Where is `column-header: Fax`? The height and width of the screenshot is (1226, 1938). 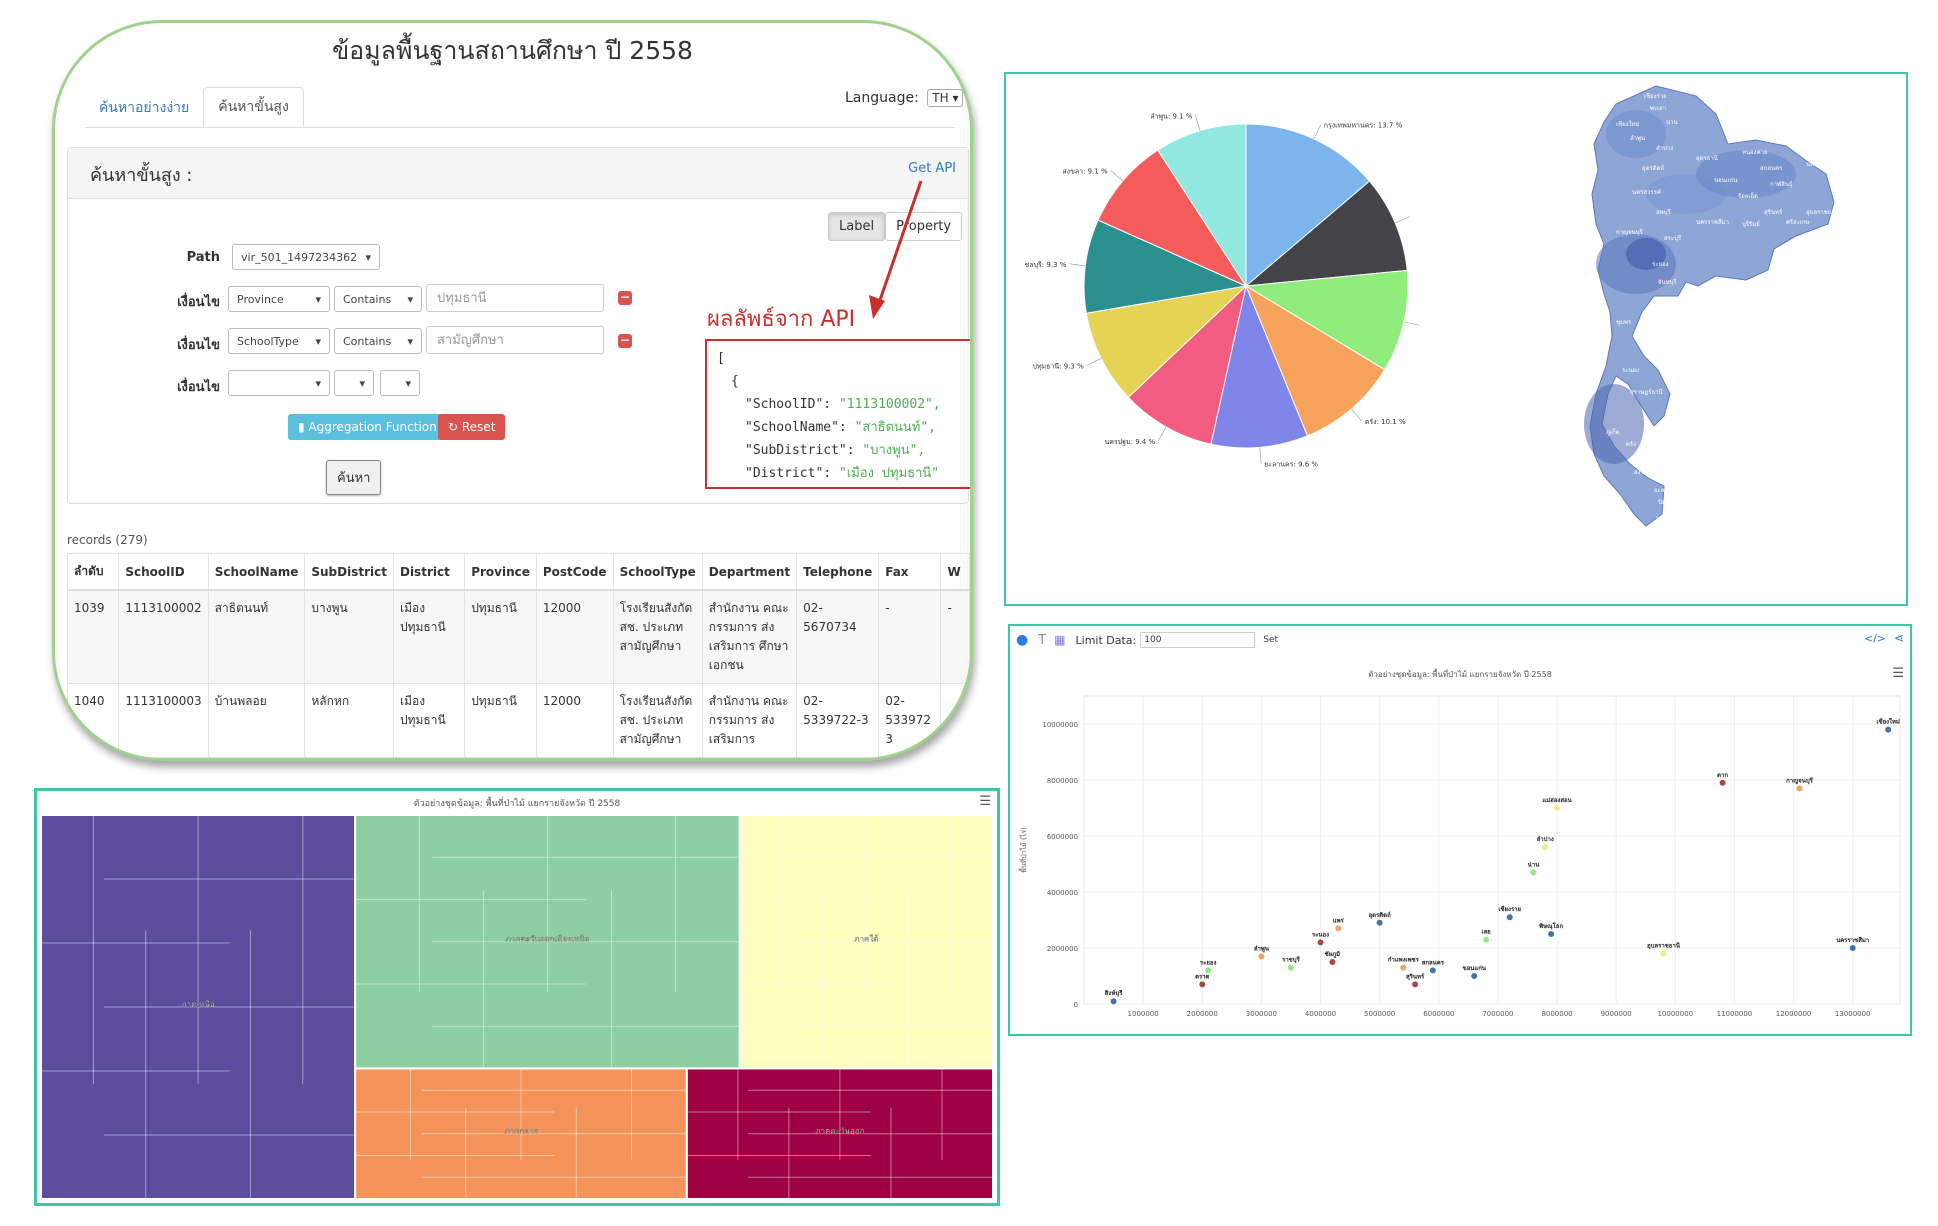
column-header: Fax is located at coordinates (910, 572).